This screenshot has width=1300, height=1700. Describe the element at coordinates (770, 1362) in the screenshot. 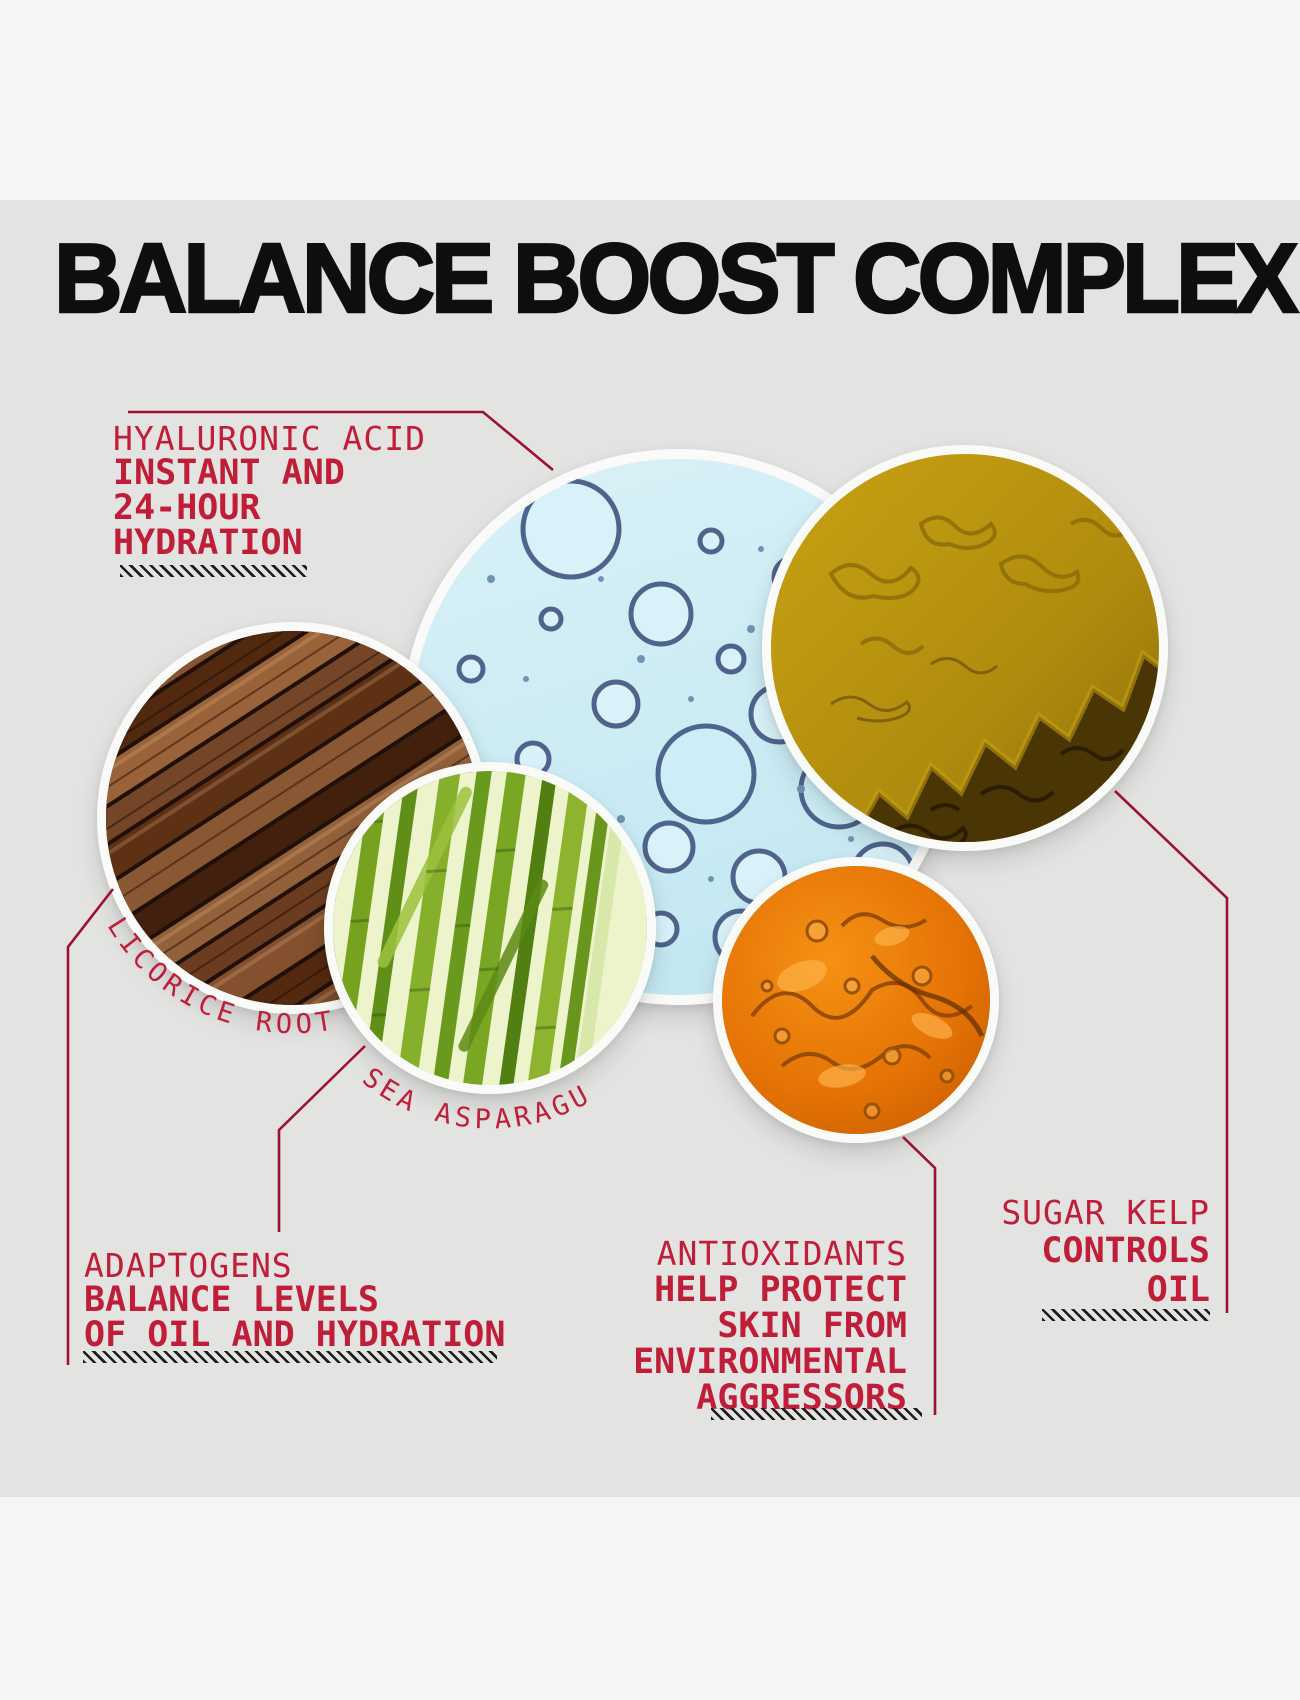

I see `antioxidants-benefit-line: ENVIRONMENTAL` at that location.